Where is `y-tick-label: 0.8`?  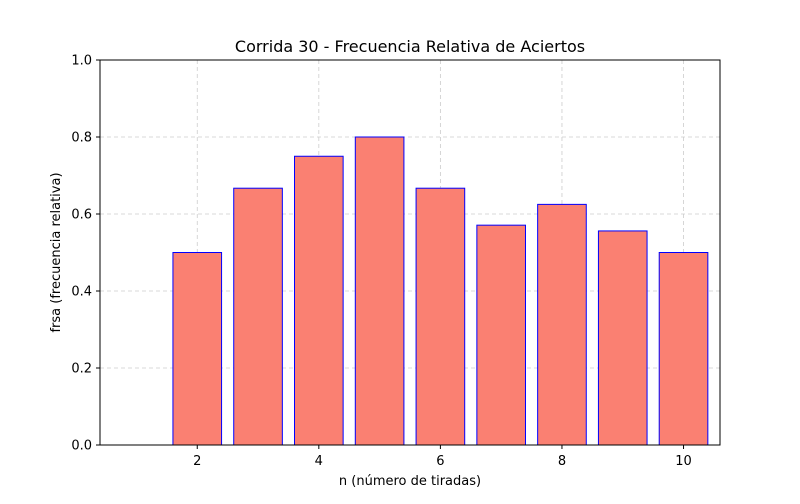 y-tick-label: 0.8 is located at coordinates (81, 138).